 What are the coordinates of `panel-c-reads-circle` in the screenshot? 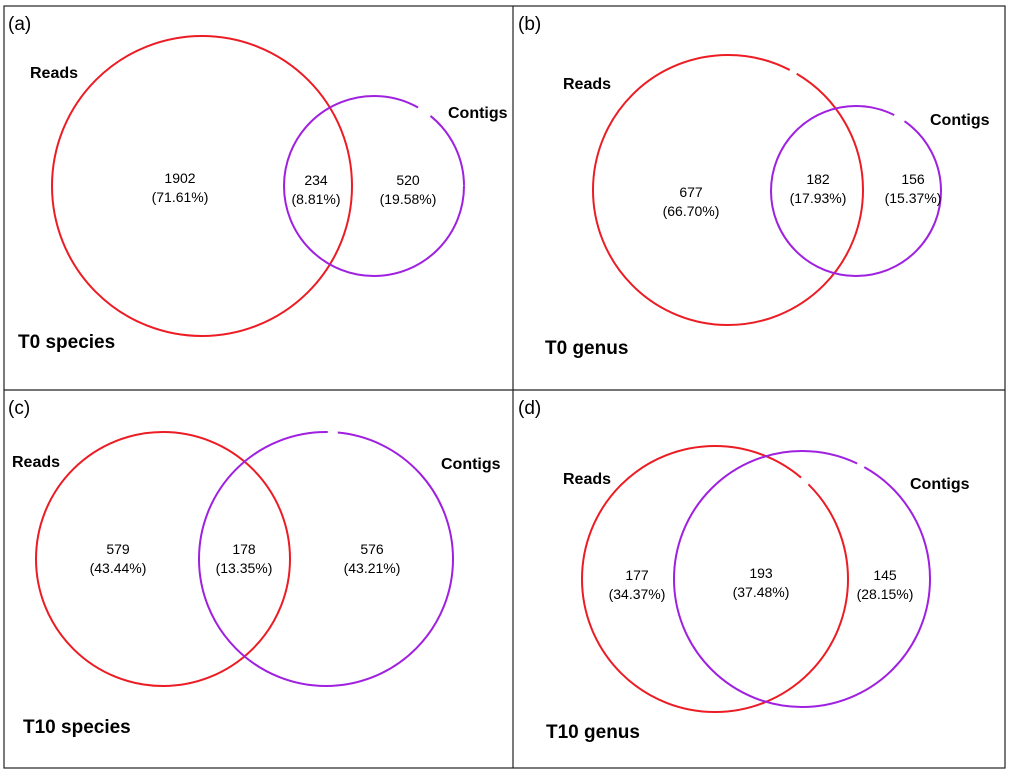 It's located at (163, 559).